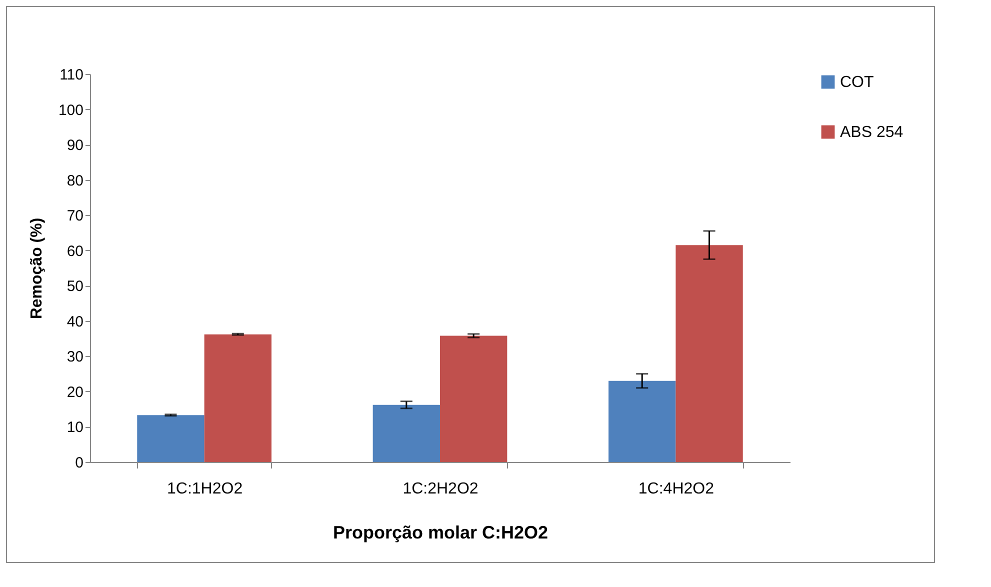  Describe the element at coordinates (75, 321) in the screenshot. I see `y-tick-label: 40` at that location.